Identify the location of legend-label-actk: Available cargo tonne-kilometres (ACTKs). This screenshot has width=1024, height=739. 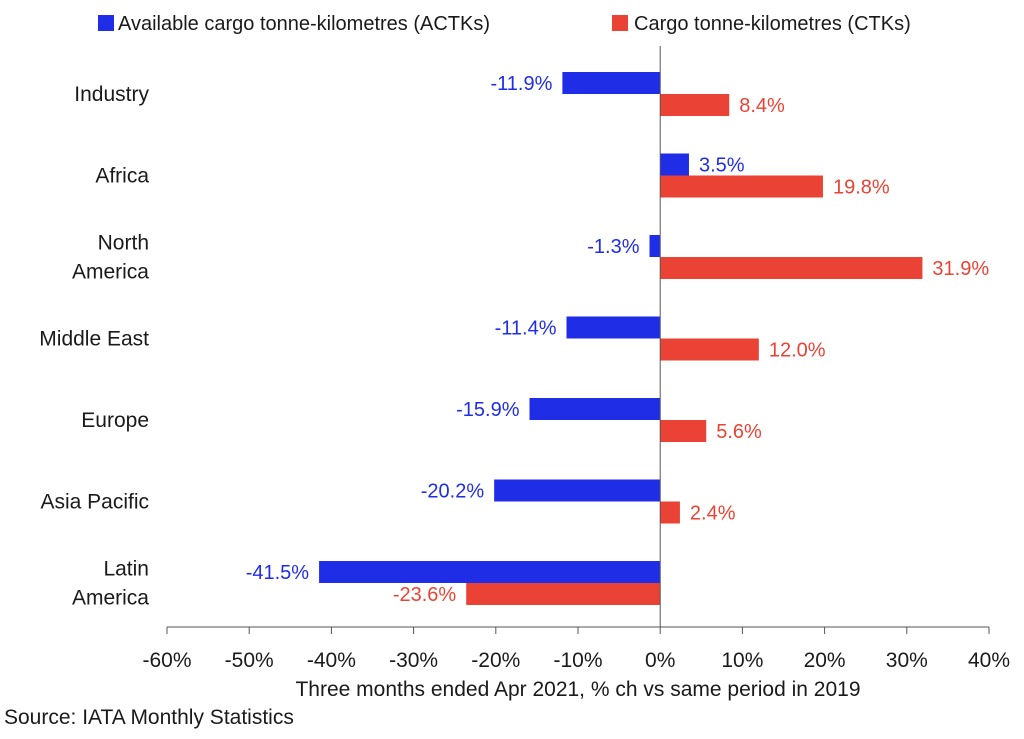
(304, 24).